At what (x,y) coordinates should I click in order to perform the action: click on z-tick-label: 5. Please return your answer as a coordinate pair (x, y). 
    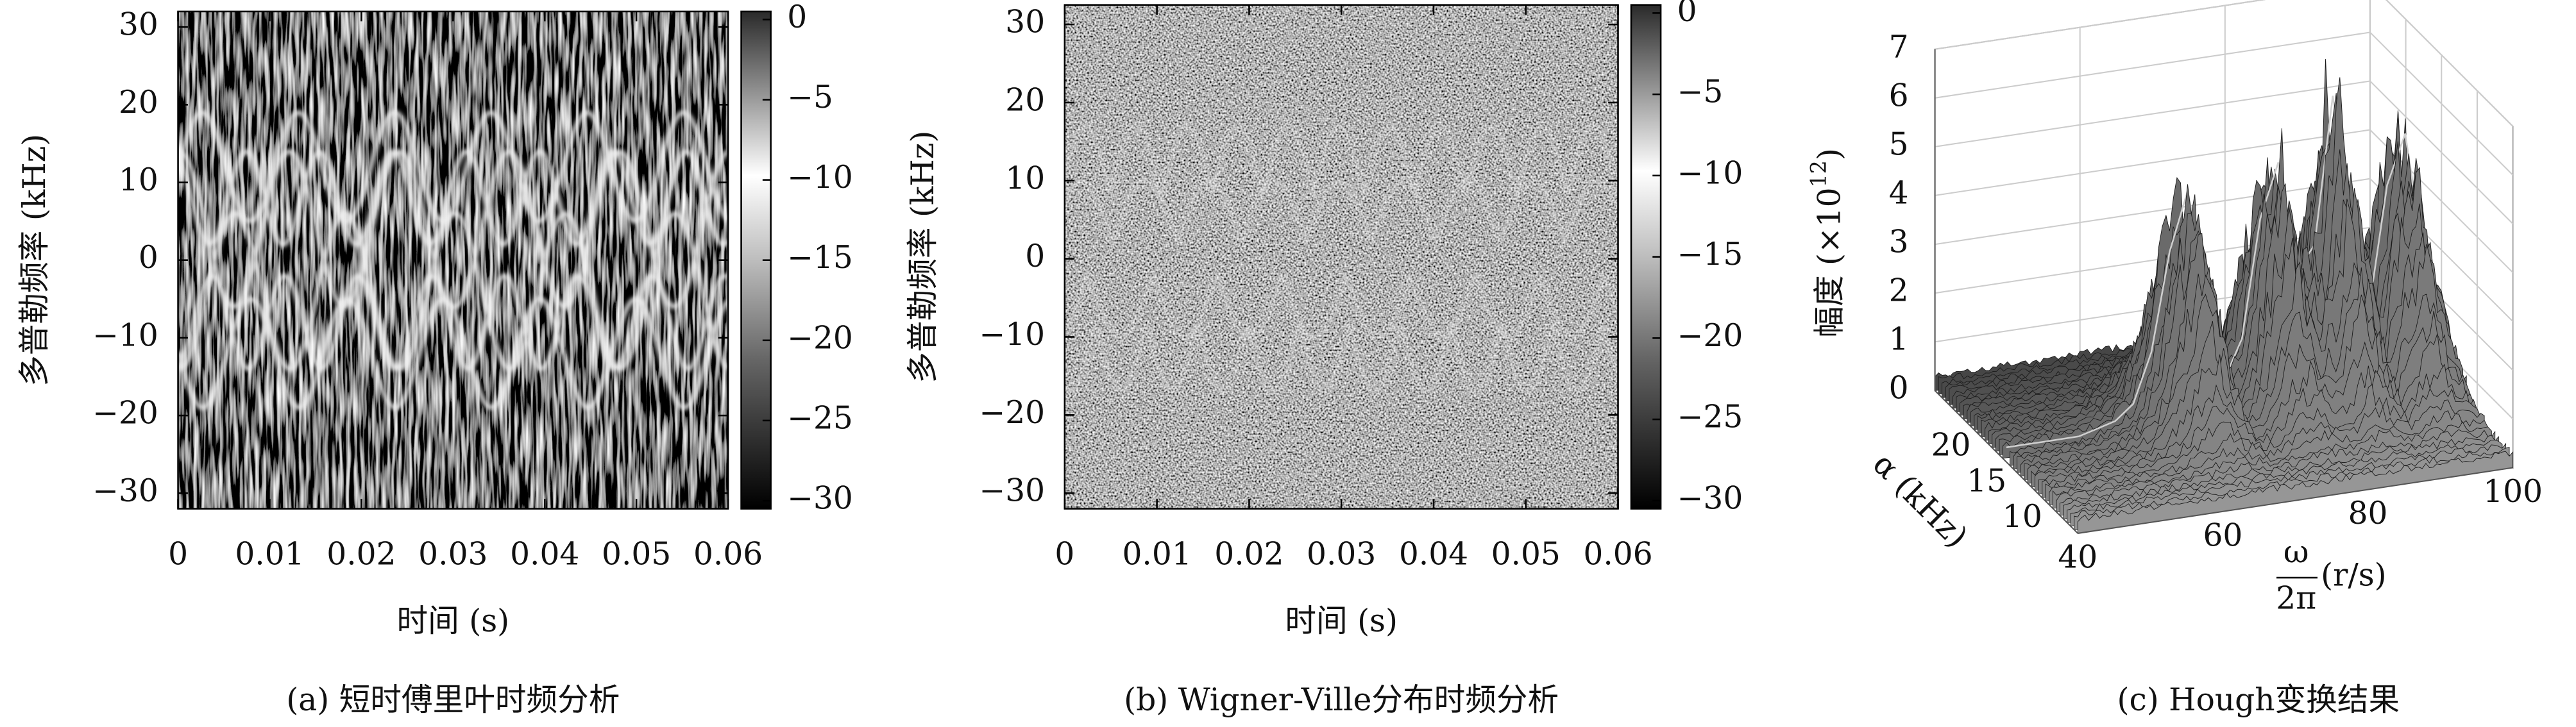
    Looking at the image, I should click on (1899, 144).